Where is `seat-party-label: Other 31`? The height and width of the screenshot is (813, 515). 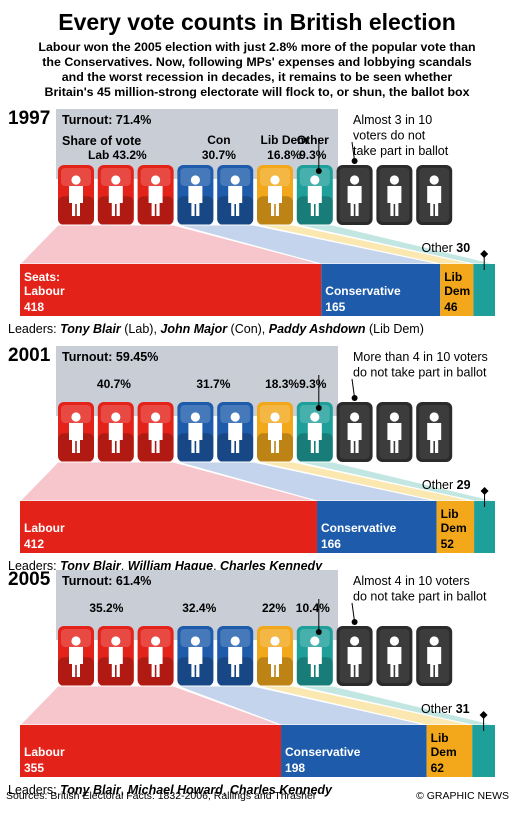
seat-party-label: Other 31 is located at coordinates (445, 709).